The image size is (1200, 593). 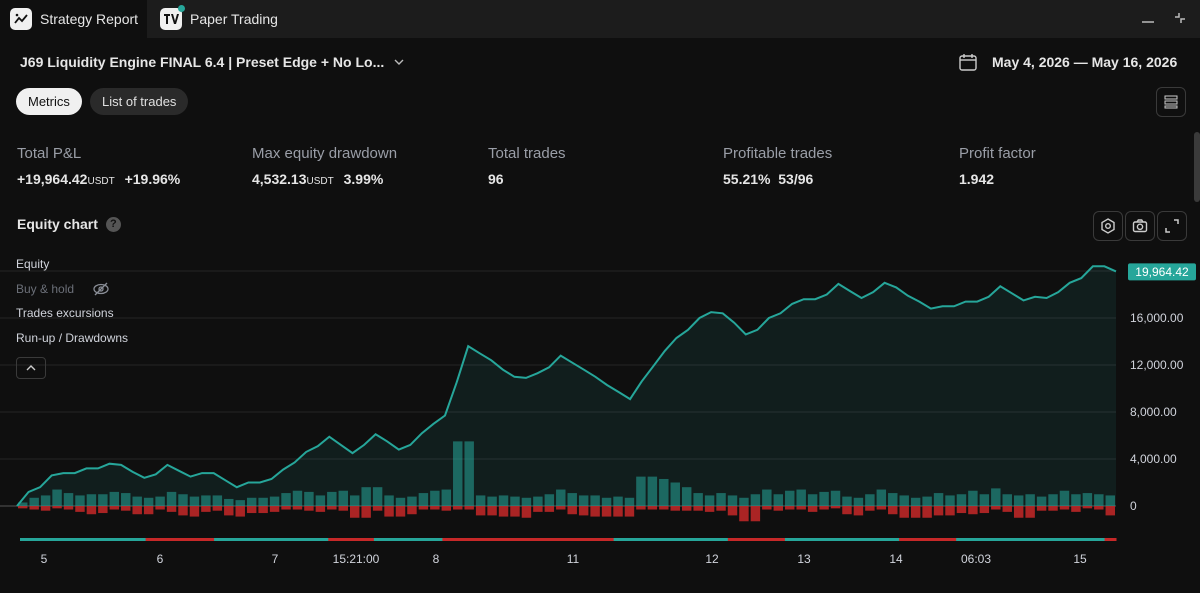 What do you see at coordinates (356, 559) in the screenshot?
I see `x-tick-label: 15:21:00` at bounding box center [356, 559].